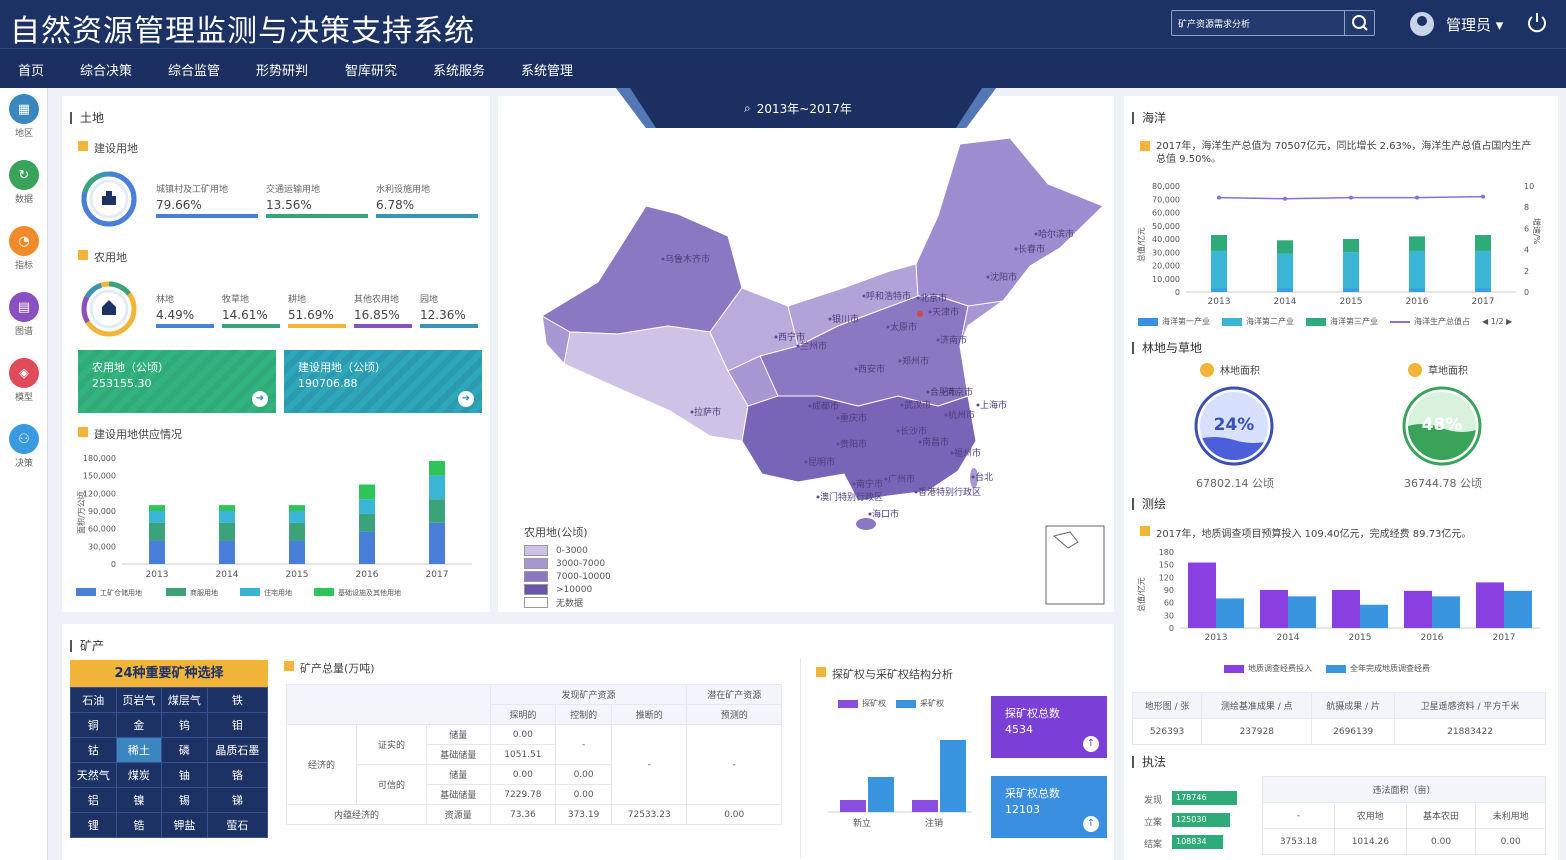 This screenshot has height=860, width=1566. Describe the element at coordinates (297, 300) in the screenshot. I see `stat-label: 耕地` at that location.